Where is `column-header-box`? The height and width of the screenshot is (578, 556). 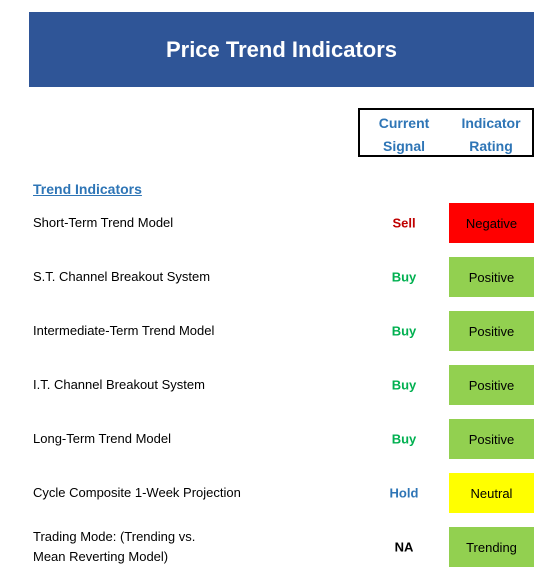 column-header-box is located at coordinates (446, 132).